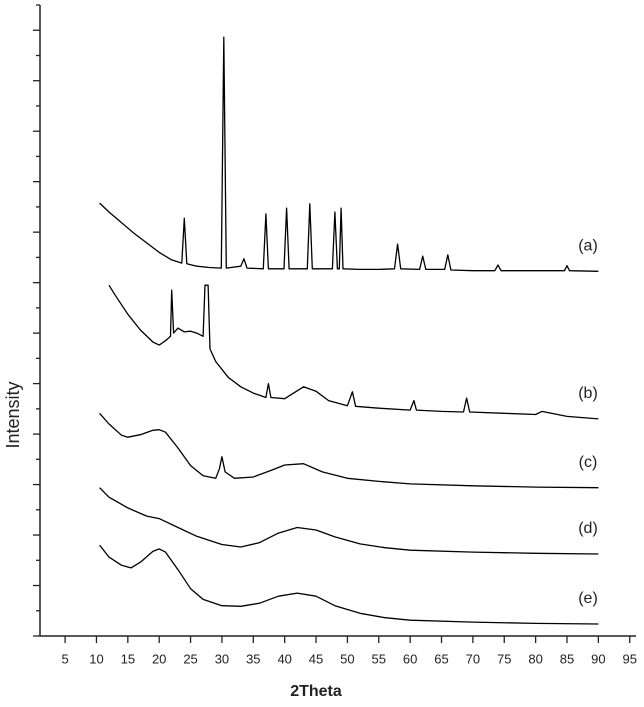  What do you see at coordinates (588, 462) in the screenshot?
I see `series-label: (c)` at bounding box center [588, 462].